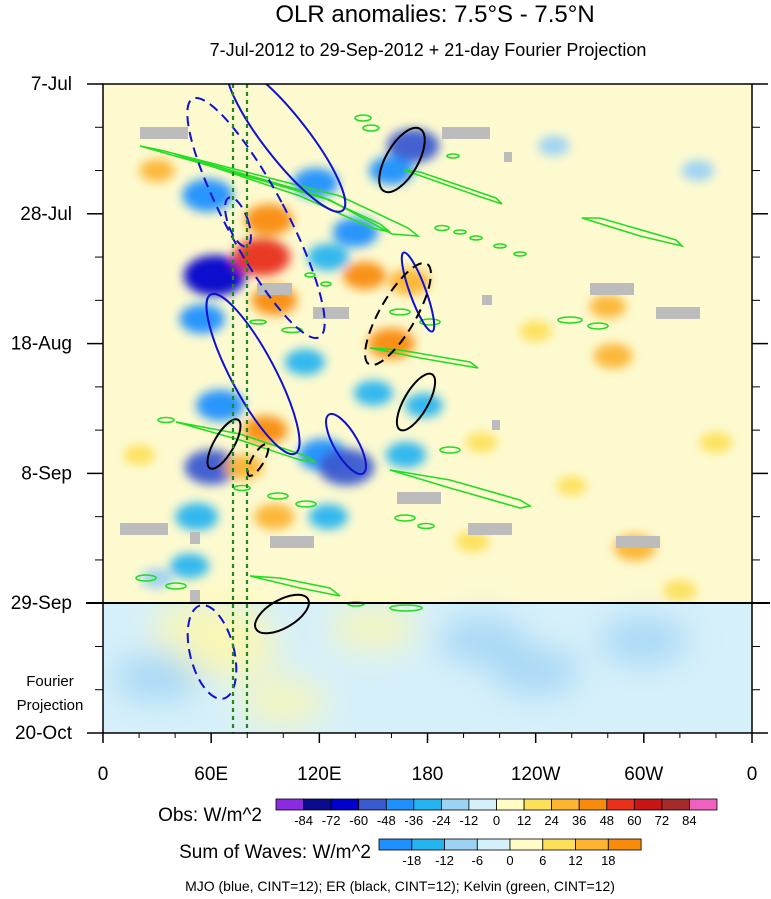 The height and width of the screenshot is (899, 771). I want to click on colorbar-tick-label: 60, so click(634, 820).